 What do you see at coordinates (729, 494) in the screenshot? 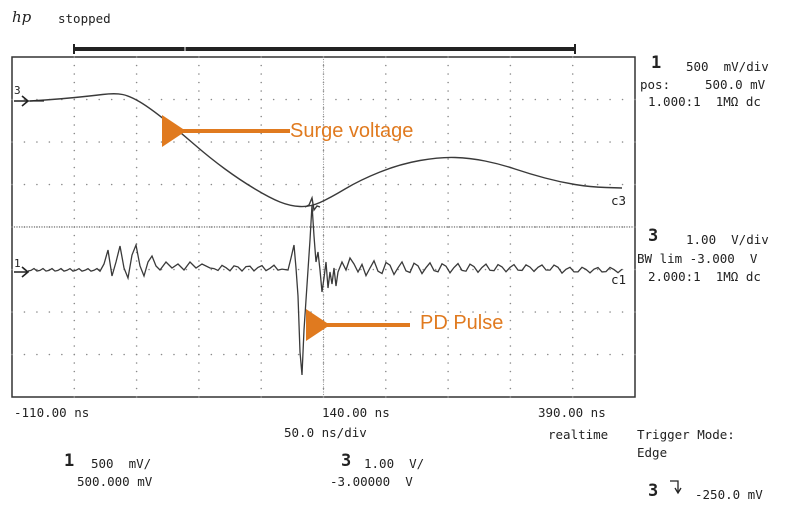
I see `trigger-level: -250.0 mV` at bounding box center [729, 494].